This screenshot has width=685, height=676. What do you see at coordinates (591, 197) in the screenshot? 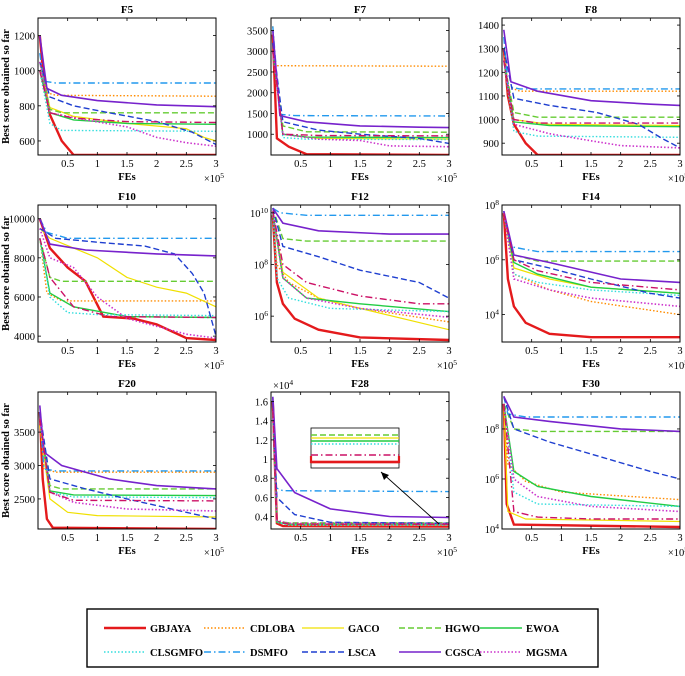
I see `panel-title: F14` at bounding box center [591, 197].